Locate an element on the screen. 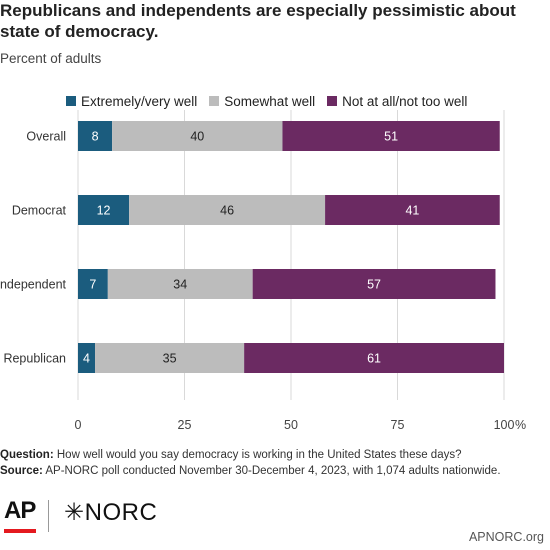 The width and height of the screenshot is (550, 550). norc-logo-text: NORC is located at coordinates (121, 512).